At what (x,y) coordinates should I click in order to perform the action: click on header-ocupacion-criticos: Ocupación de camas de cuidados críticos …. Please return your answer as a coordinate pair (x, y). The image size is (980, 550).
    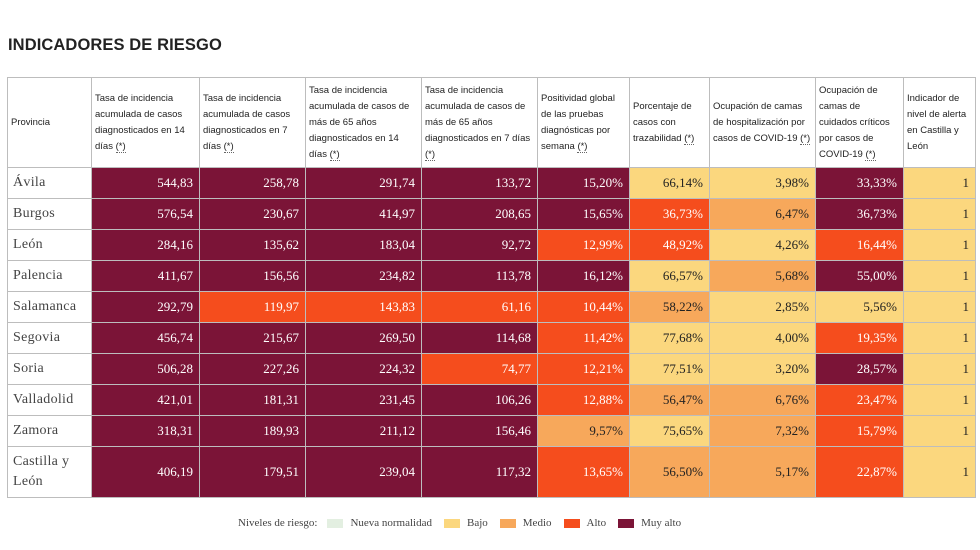
    Looking at the image, I should click on (859, 122).